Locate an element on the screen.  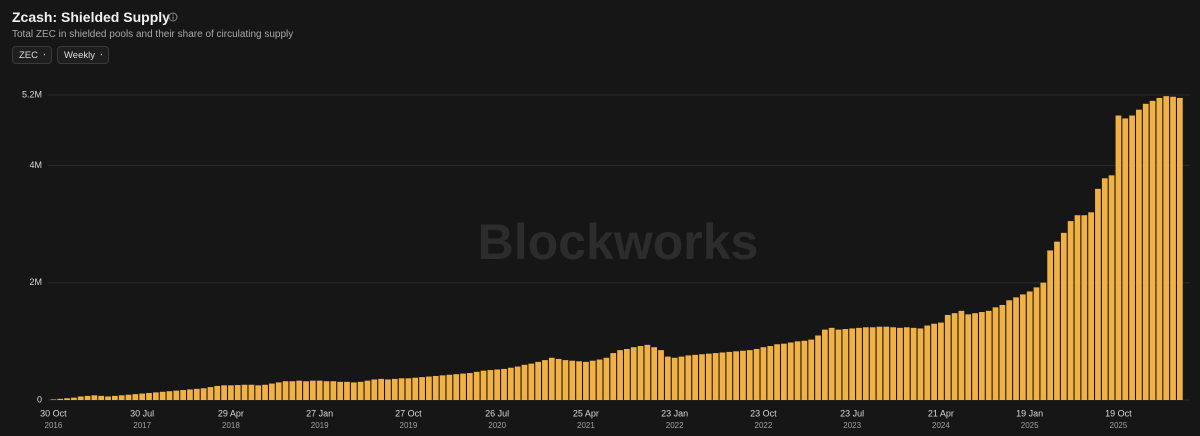
interval-dropdown: Weekly is located at coordinates (83, 55).